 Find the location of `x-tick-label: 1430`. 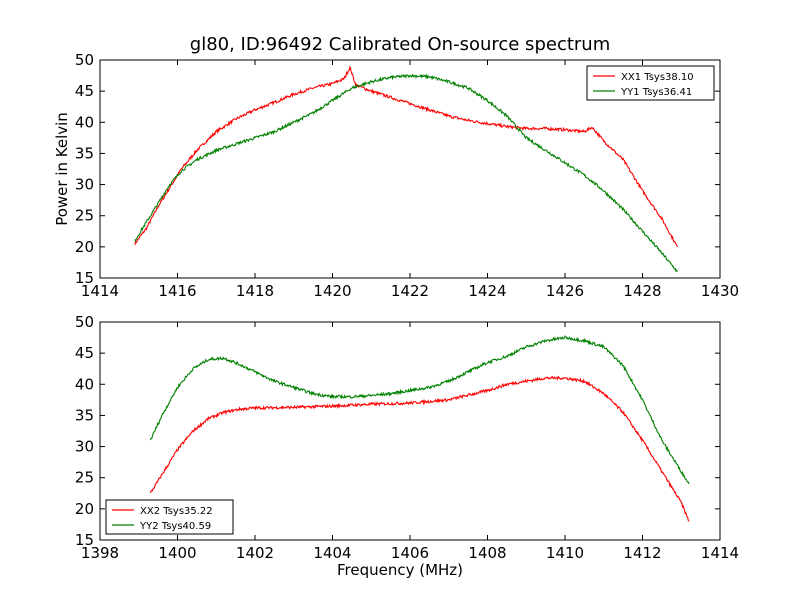

x-tick-label: 1430 is located at coordinates (720, 291).